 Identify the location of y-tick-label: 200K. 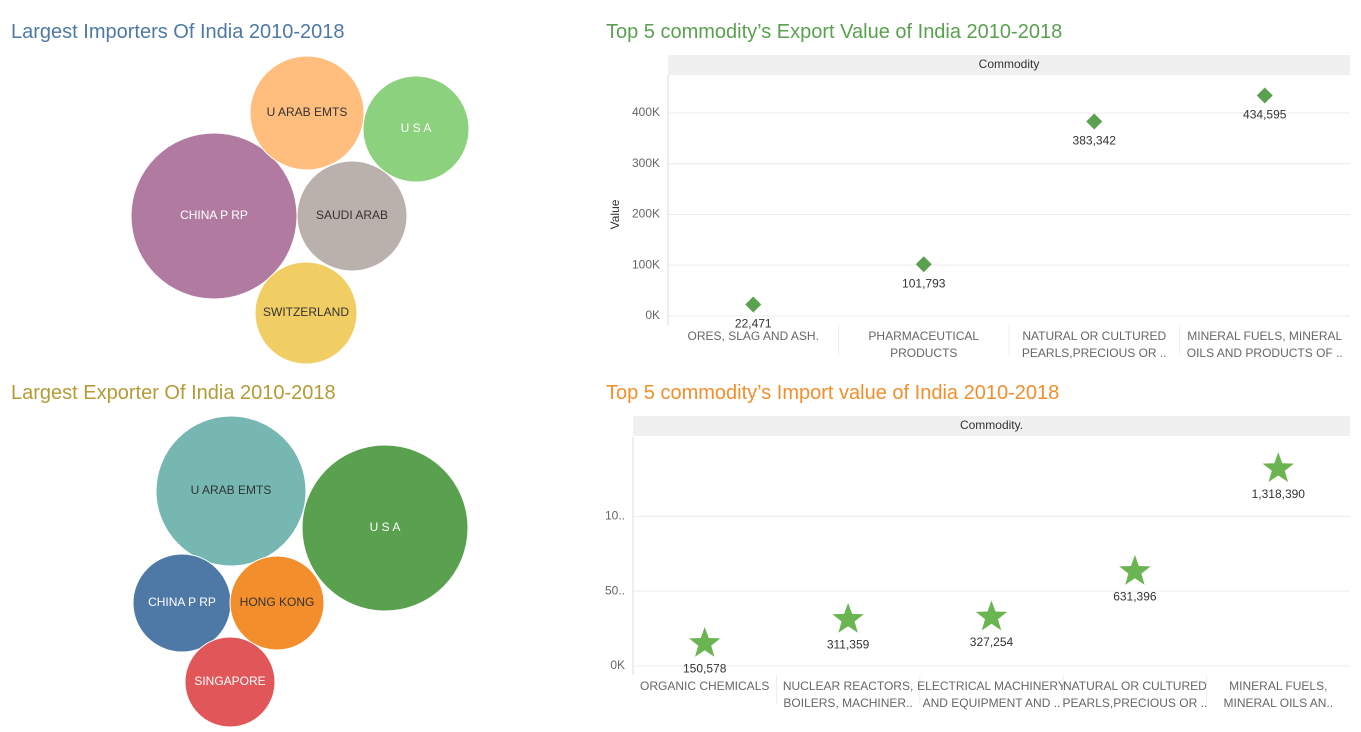
(646, 214).